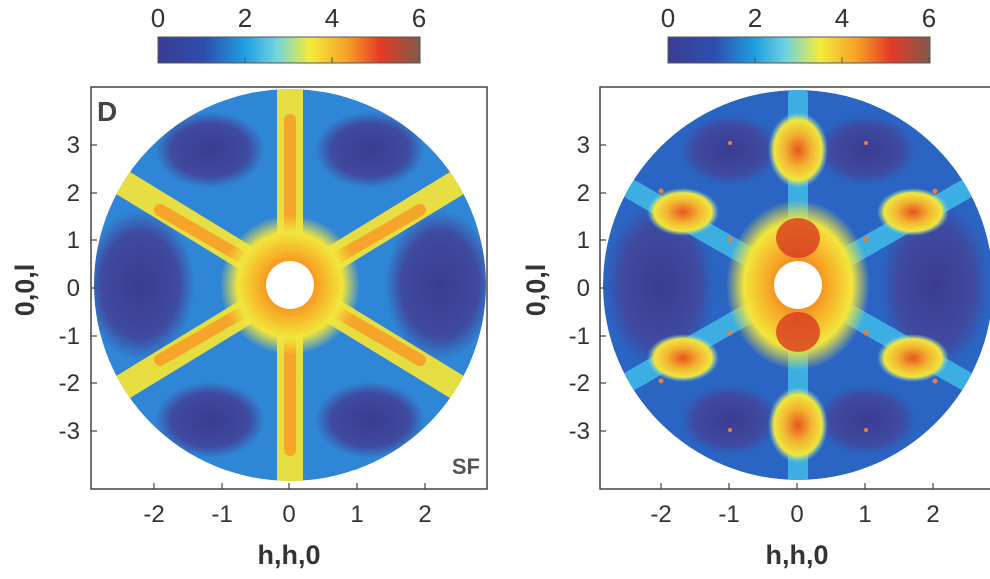  Describe the element at coordinates (107, 111) in the screenshot. I see `panel-letter: D` at that location.